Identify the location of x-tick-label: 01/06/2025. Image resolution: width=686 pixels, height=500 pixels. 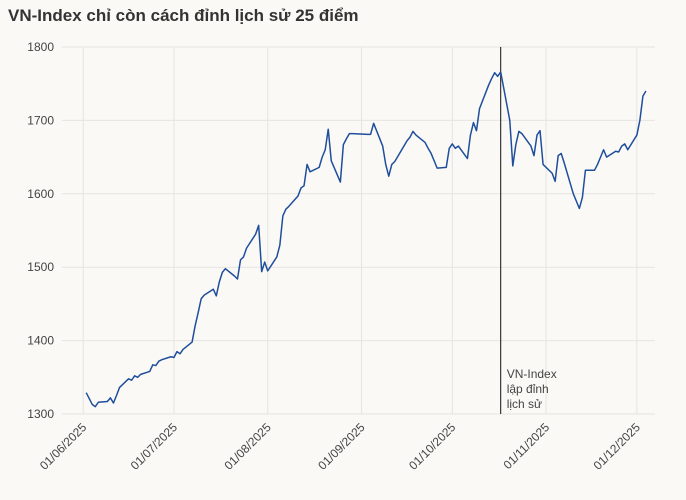
(63, 446).